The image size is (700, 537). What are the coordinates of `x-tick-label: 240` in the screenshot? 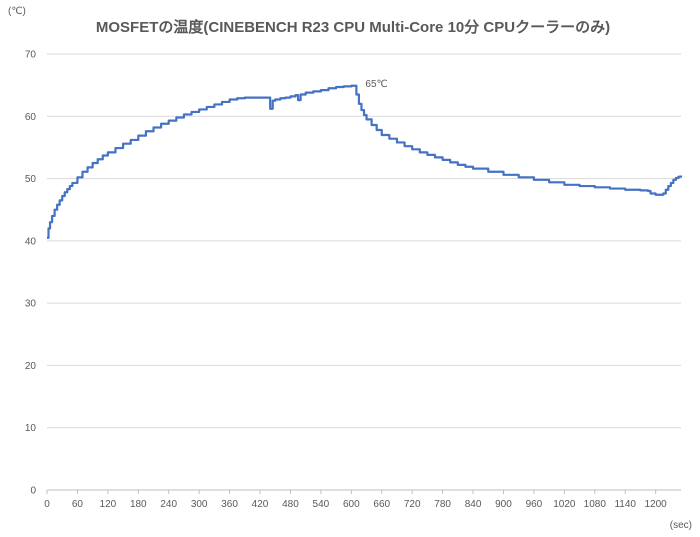 It's located at (168, 504).